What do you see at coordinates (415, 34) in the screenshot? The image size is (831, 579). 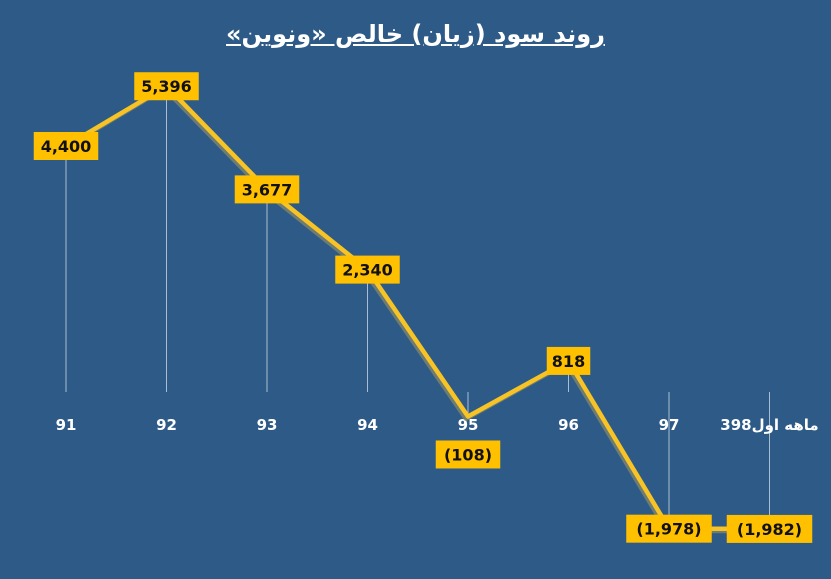 I see `chart-title: روند سود (زیان) خالص «ونوین»` at bounding box center [415, 34].